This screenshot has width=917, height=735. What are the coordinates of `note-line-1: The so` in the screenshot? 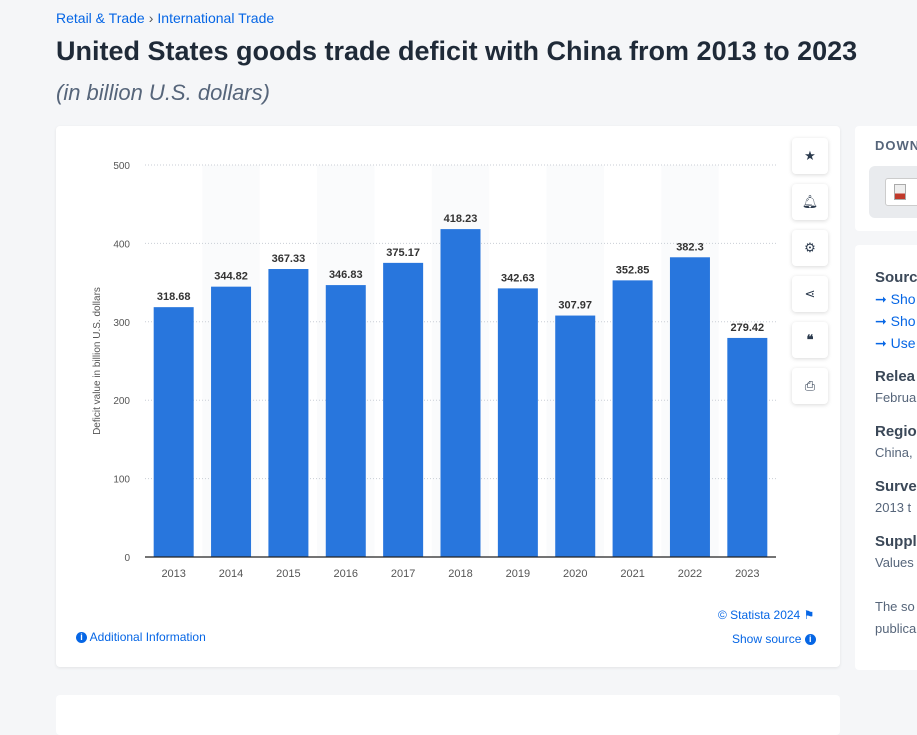 It's located at (895, 606).